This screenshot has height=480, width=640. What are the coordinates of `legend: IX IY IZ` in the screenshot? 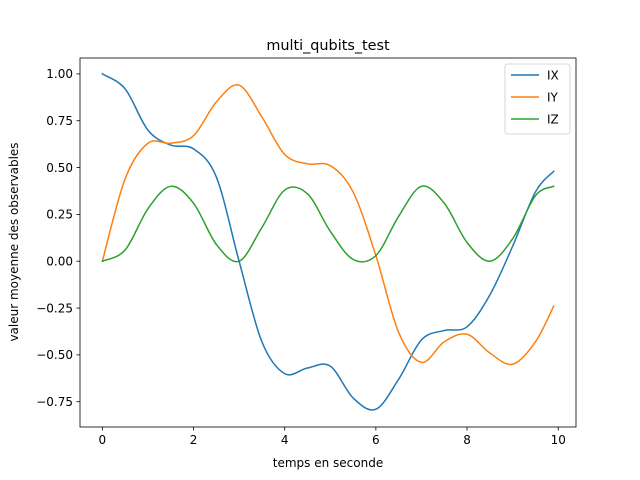 It's located at (537, 99).